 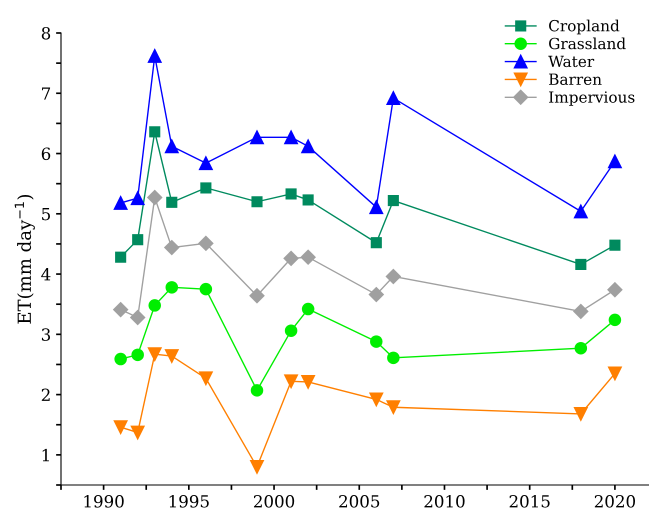 What do you see at coordinates (189, 501) in the screenshot?
I see `x-tick-label: 1995` at bounding box center [189, 501].